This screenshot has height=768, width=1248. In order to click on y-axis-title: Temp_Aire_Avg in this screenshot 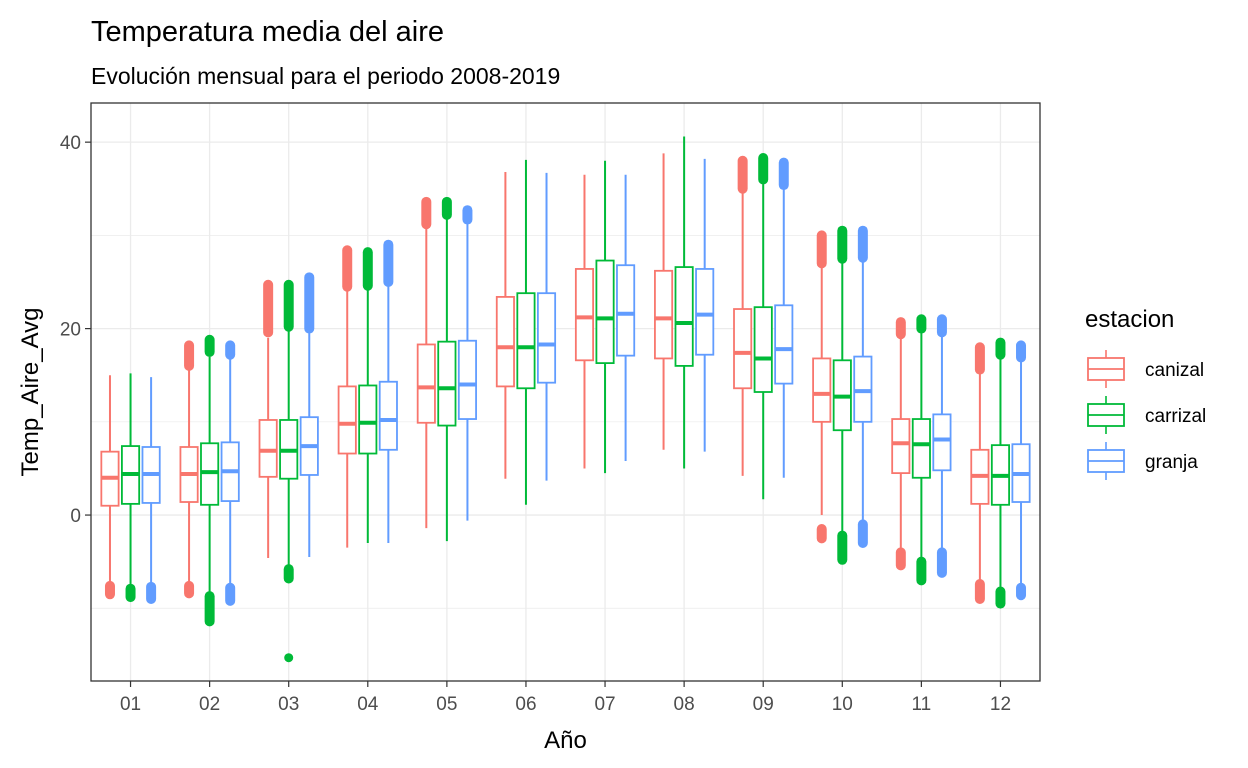, I will do `click(30, 392)`.